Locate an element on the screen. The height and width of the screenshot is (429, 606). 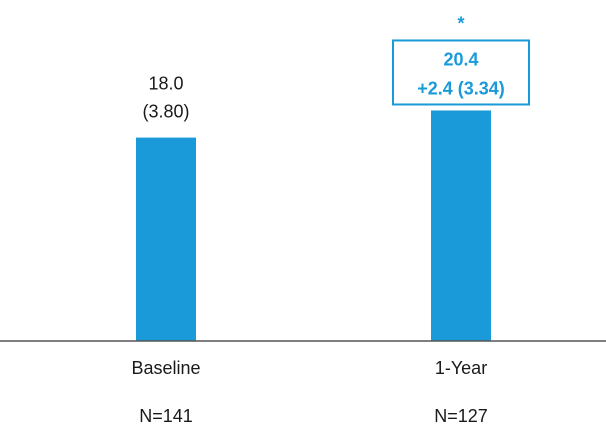
data-label-sd: (3.80) is located at coordinates (165, 112).